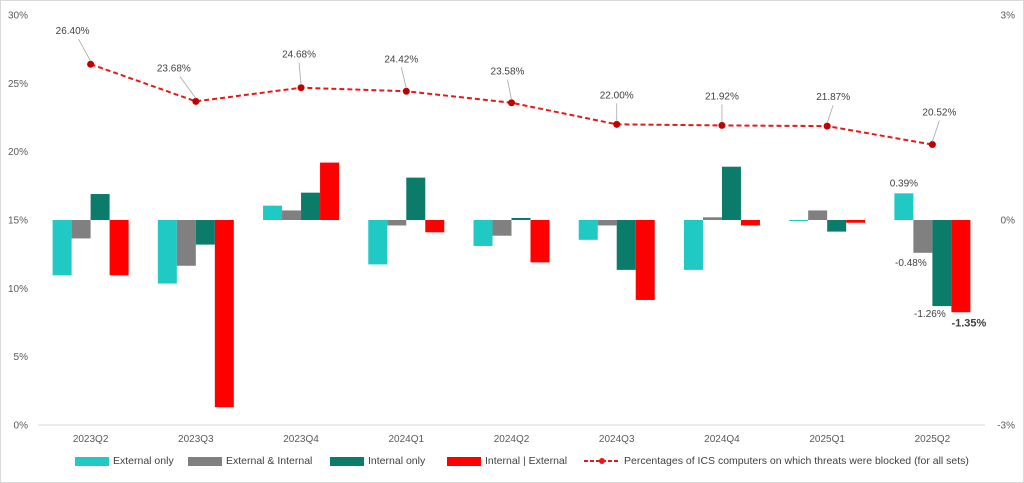  What do you see at coordinates (401, 59) in the screenshot?
I see `line-data-label: 24.42%` at bounding box center [401, 59].